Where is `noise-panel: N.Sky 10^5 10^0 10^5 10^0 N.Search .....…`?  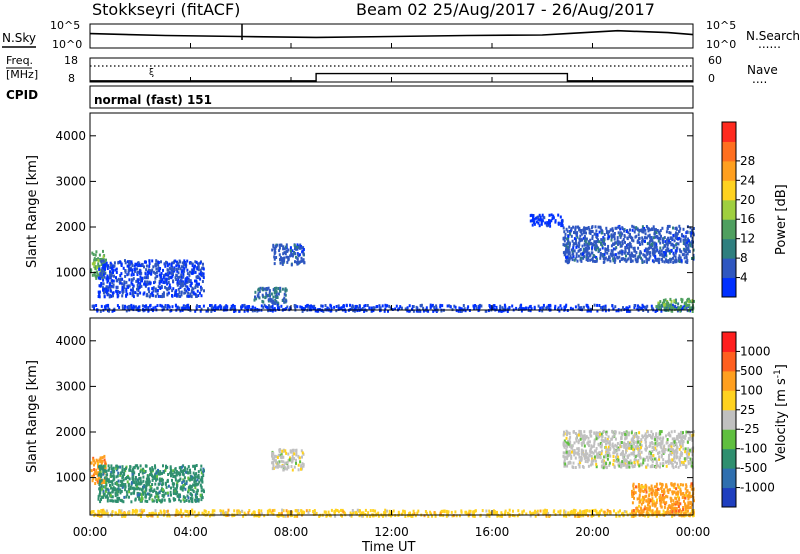 noise-panel: N.Sky 10^5 10^0 10^5 10^0 N.Search .....… is located at coordinates (401, 35).